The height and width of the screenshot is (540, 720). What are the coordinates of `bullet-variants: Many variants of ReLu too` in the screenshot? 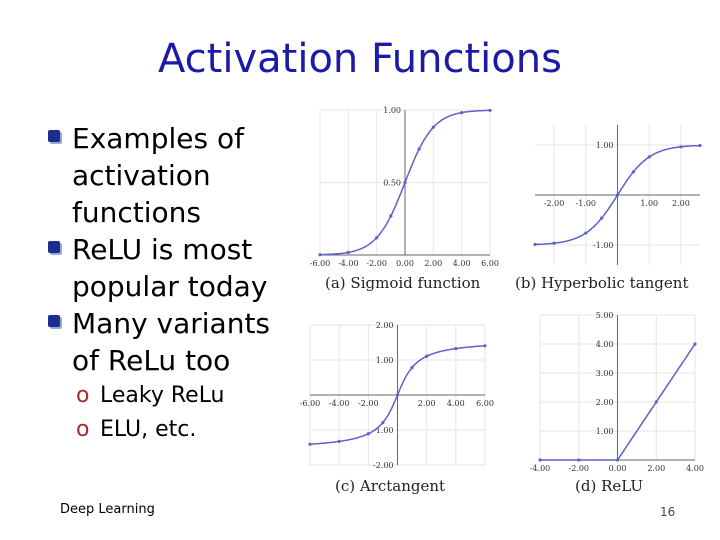 It's located at (174, 342).